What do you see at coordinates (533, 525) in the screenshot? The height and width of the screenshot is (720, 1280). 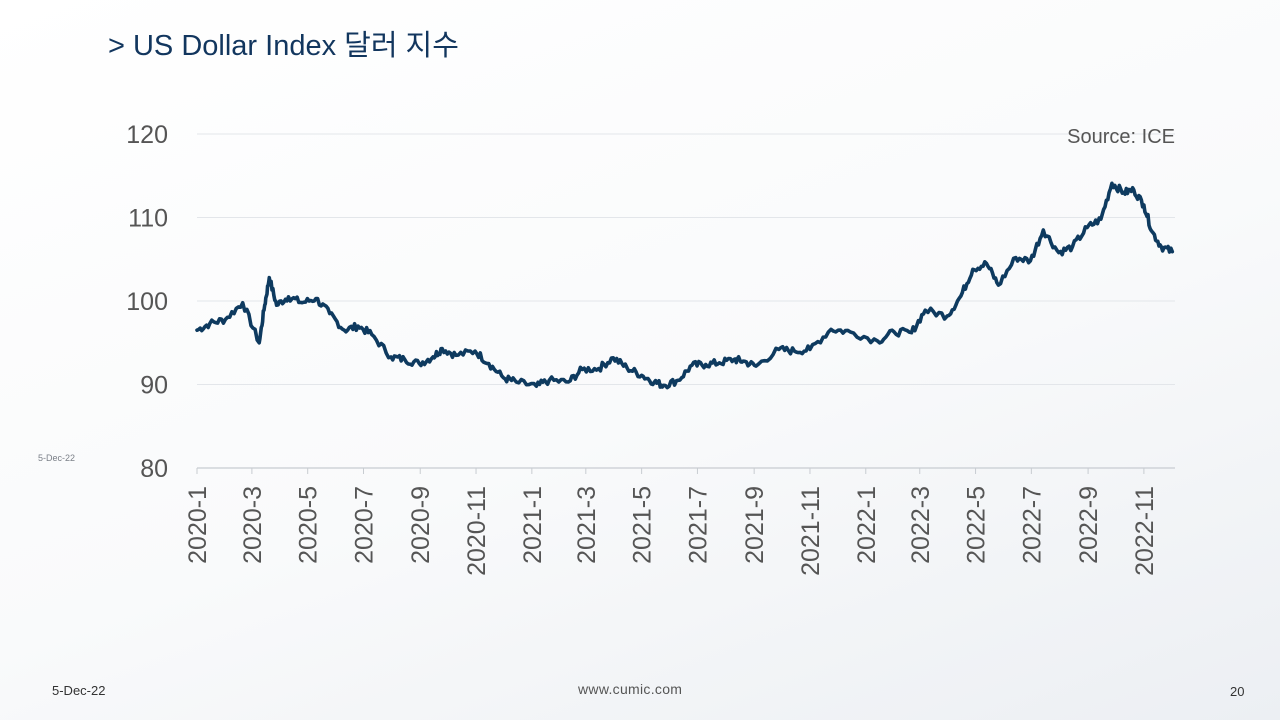 I see `x-tick-label: 2021-1` at bounding box center [533, 525].